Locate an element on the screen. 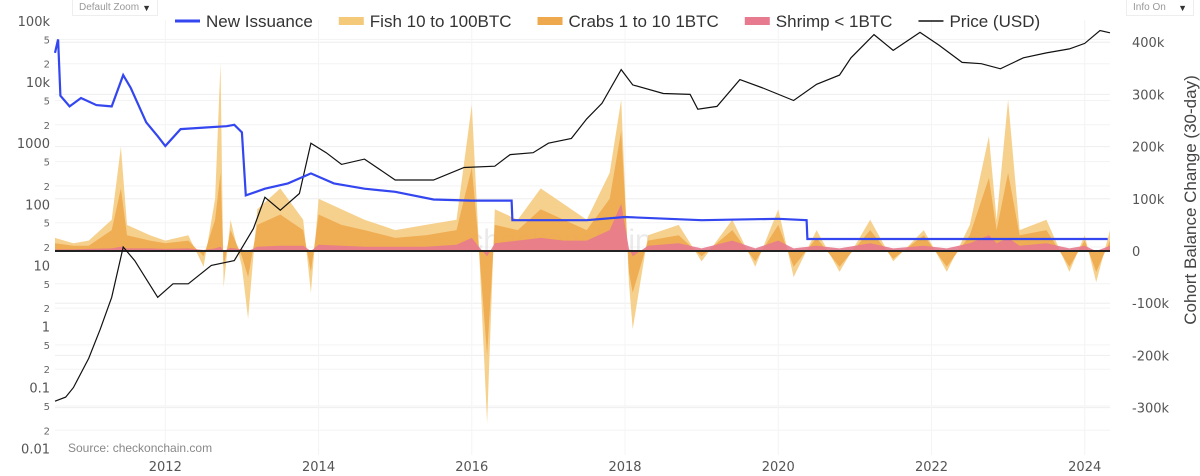 Image resolution: width=1200 pixels, height=476 pixels. right-tick-label: 0 is located at coordinates (1136, 252).